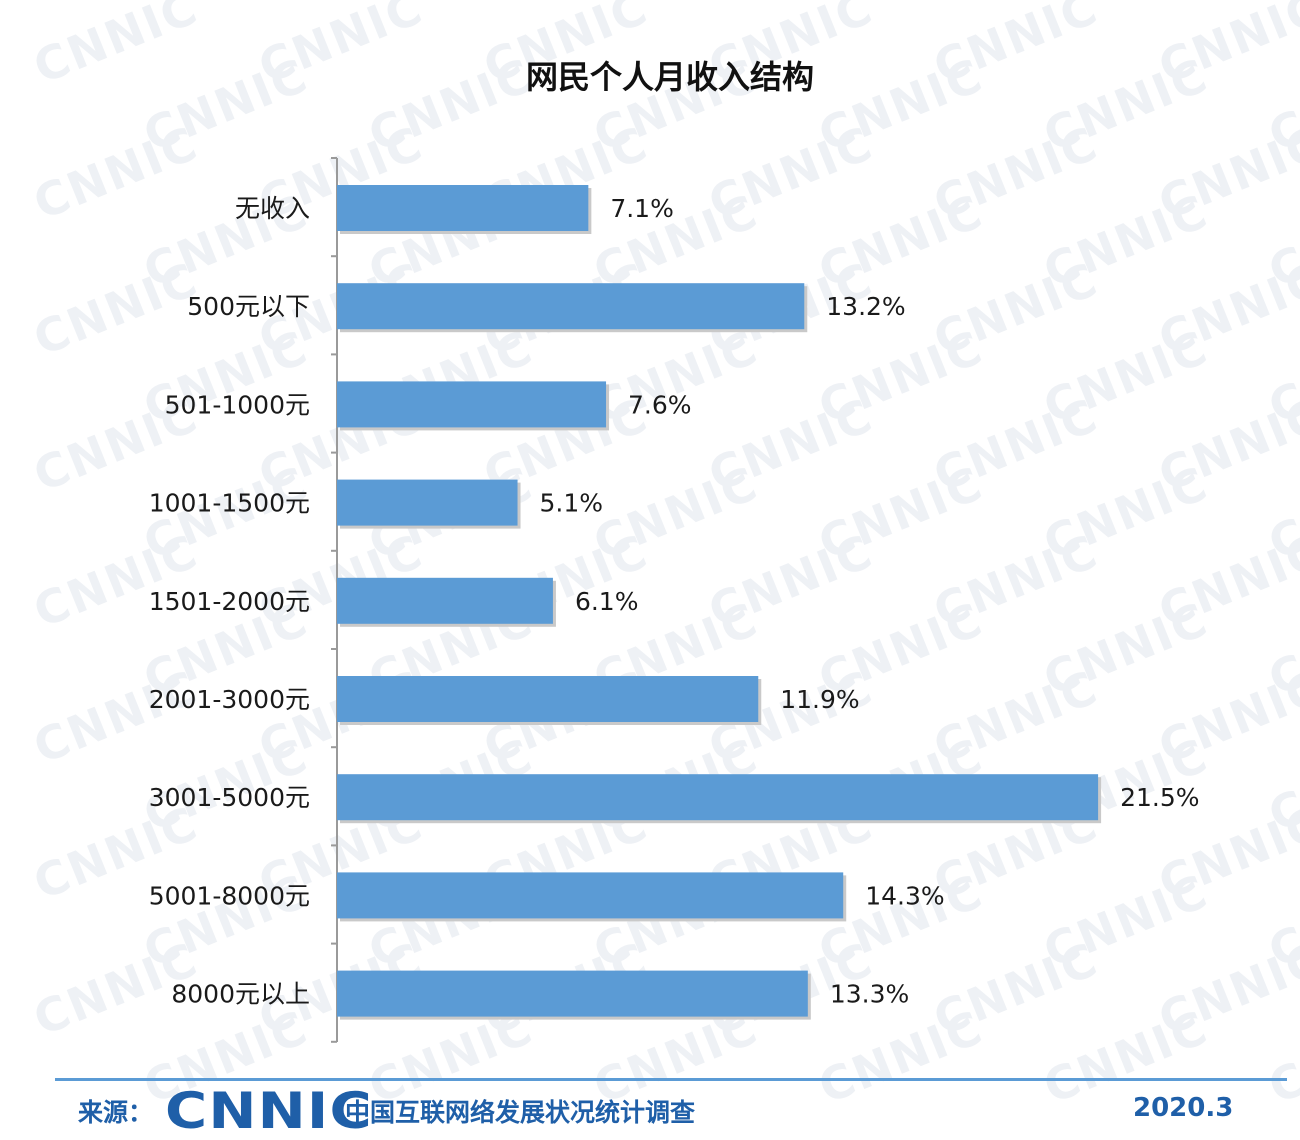  What do you see at coordinates (520, 1112) in the screenshot?
I see `org-name: 中国互联网络发展状况统计调查` at bounding box center [520, 1112].